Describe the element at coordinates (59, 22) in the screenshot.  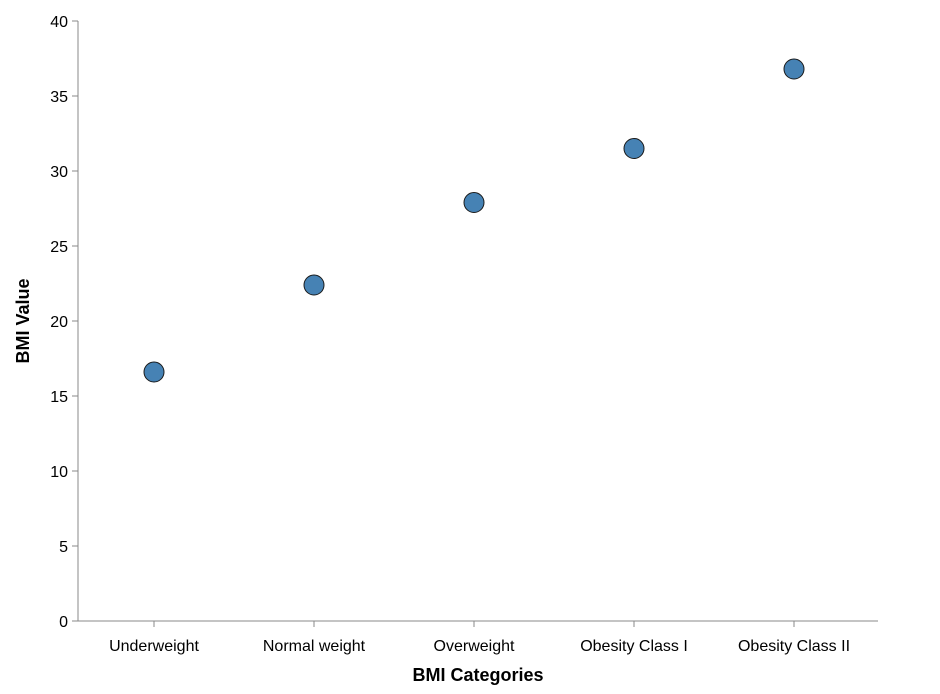
I see `y-tick-label: 40` at that location.